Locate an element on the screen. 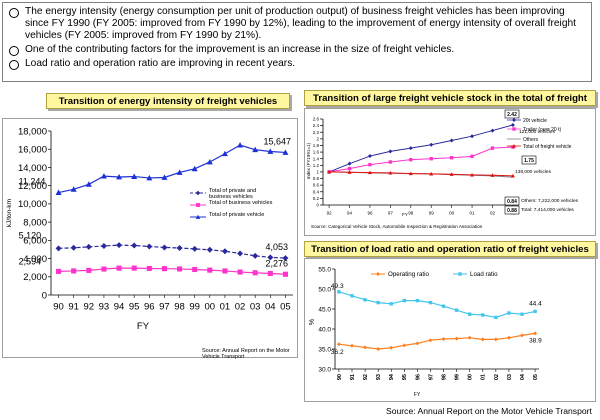 This screenshot has height=420, width=600. y-tick-label: 2 is located at coordinates (317, 138).